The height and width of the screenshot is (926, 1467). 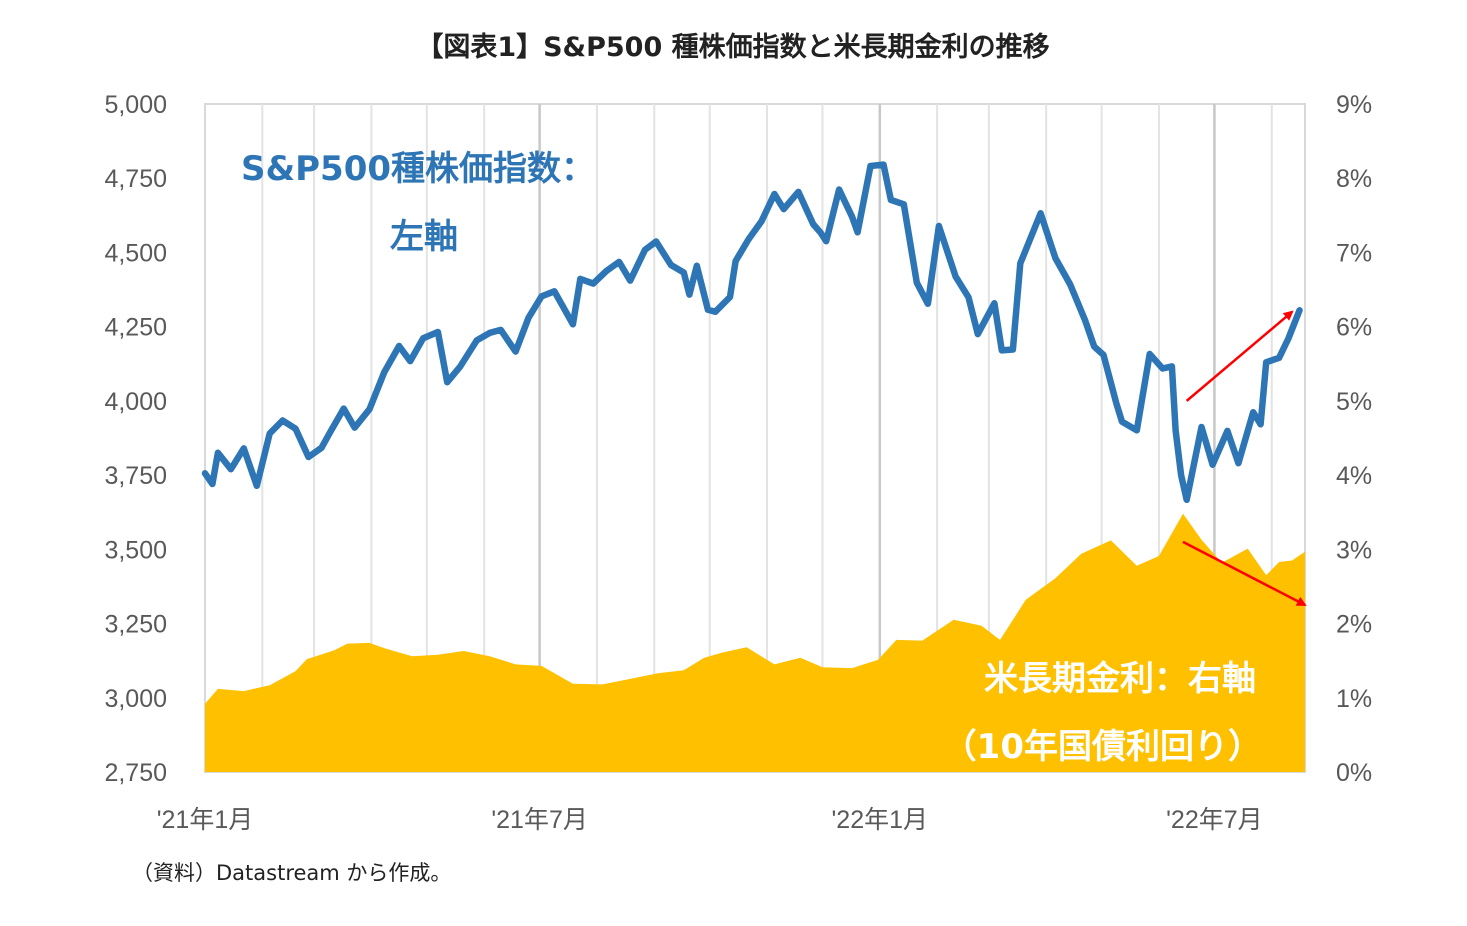 What do you see at coordinates (135, 253) in the screenshot?
I see `y-left-tick-label: 4,500` at bounding box center [135, 253].